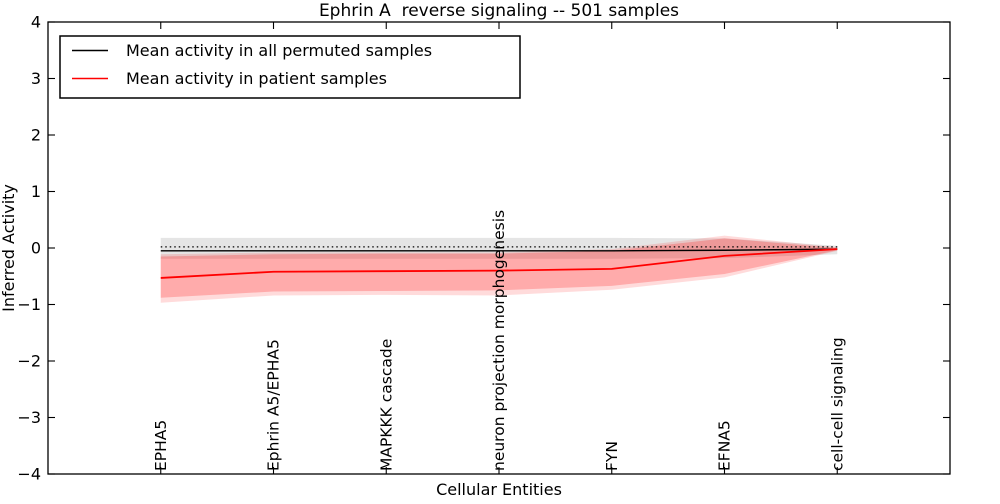 This screenshot has width=1000, height=504. I want to click on x-tick-label: FYN, so click(612, 456).